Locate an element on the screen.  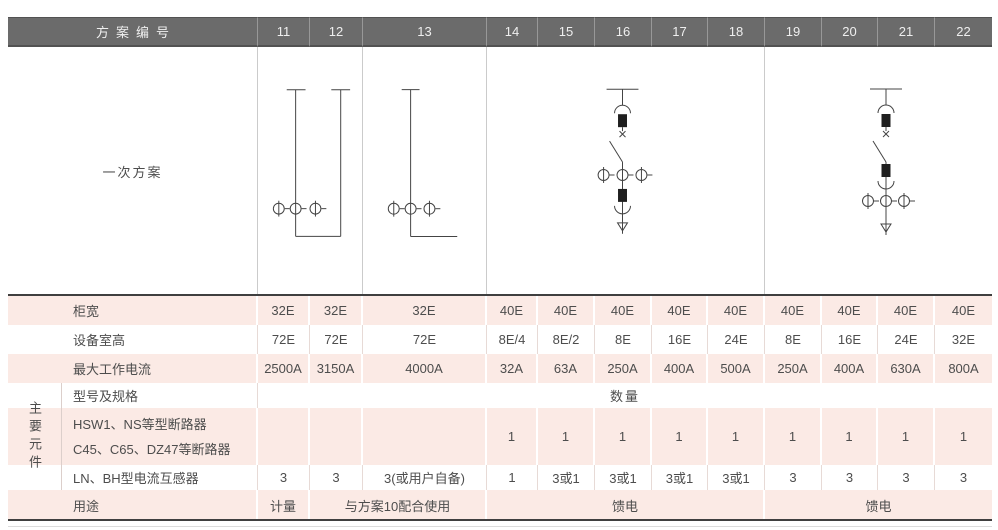
col-header-16: 16 is located at coordinates (623, 32).